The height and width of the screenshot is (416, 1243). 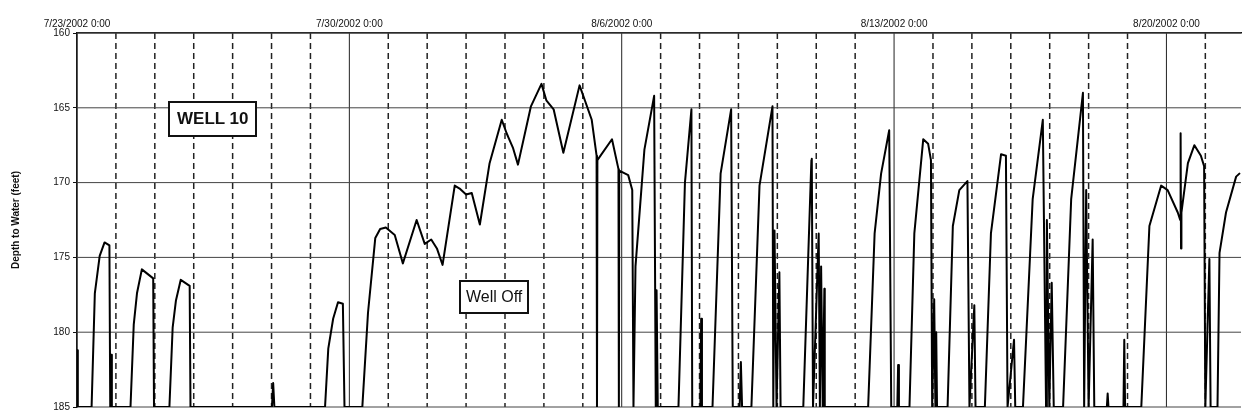 What do you see at coordinates (77, 23) in the screenshot?
I see `x-tick-label: 7/23/2002 0:00` at bounding box center [77, 23].